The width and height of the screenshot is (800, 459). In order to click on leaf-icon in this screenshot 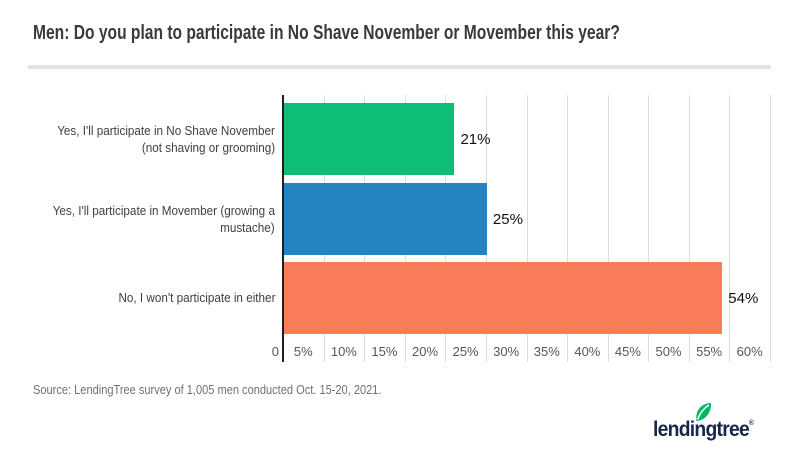, I will do `click(703, 414)`.